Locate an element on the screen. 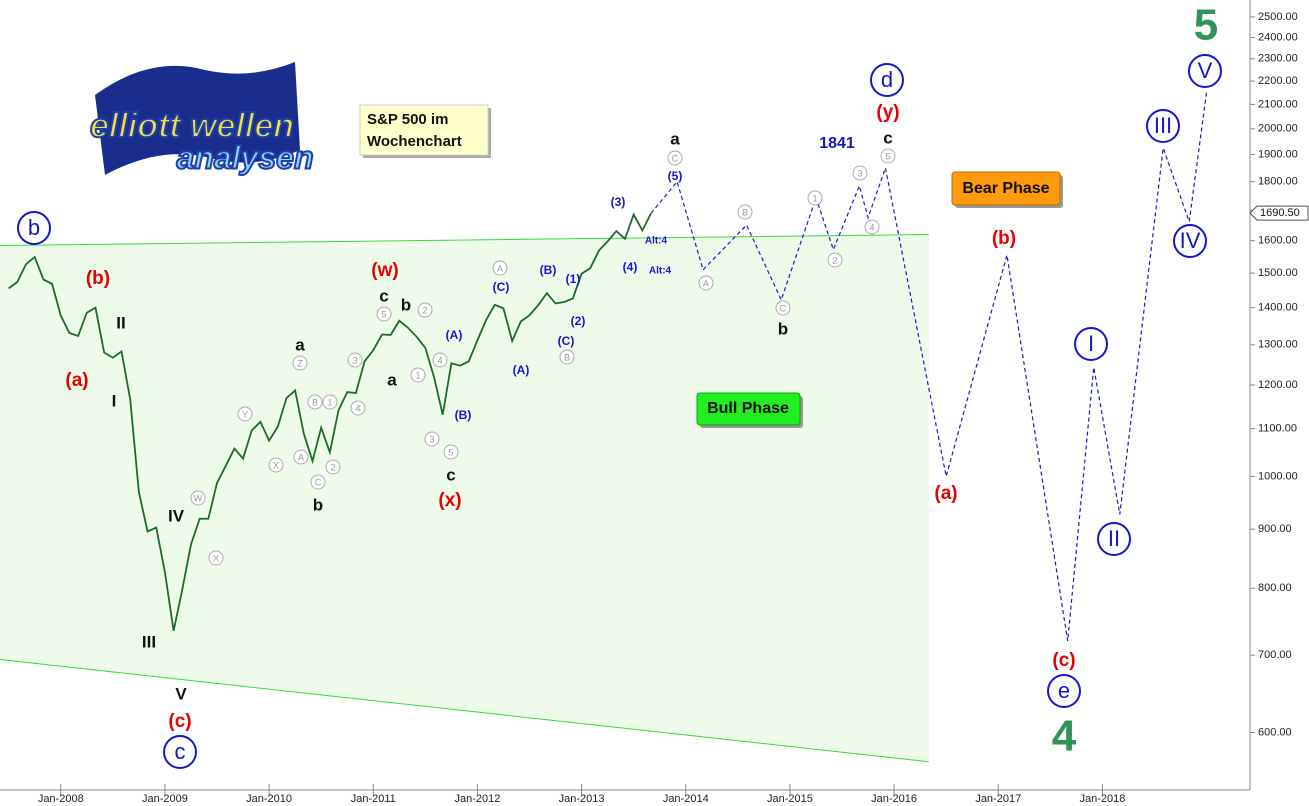  x-tick-label: Jan-2017 is located at coordinates (998, 799).